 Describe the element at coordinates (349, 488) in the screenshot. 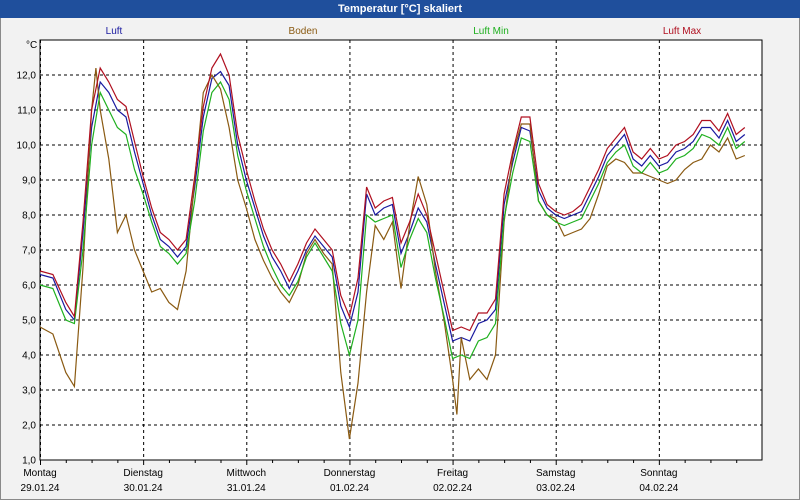

I see `x-tick-date: 01.02.24` at that location.